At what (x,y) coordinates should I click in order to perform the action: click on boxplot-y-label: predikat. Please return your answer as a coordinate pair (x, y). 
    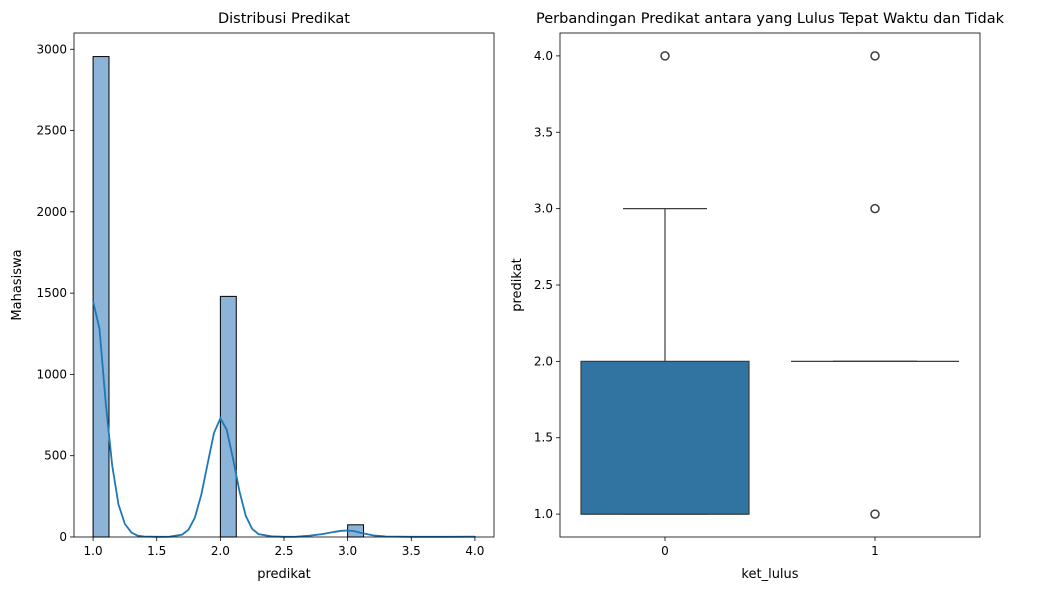
    Looking at the image, I should click on (517, 285).